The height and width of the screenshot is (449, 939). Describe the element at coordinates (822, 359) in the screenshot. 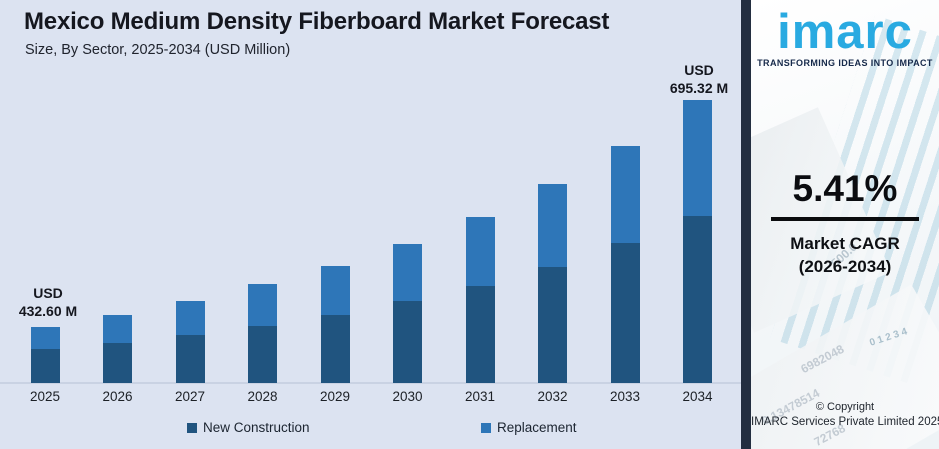

I see `decor-number: 6982048` at that location.